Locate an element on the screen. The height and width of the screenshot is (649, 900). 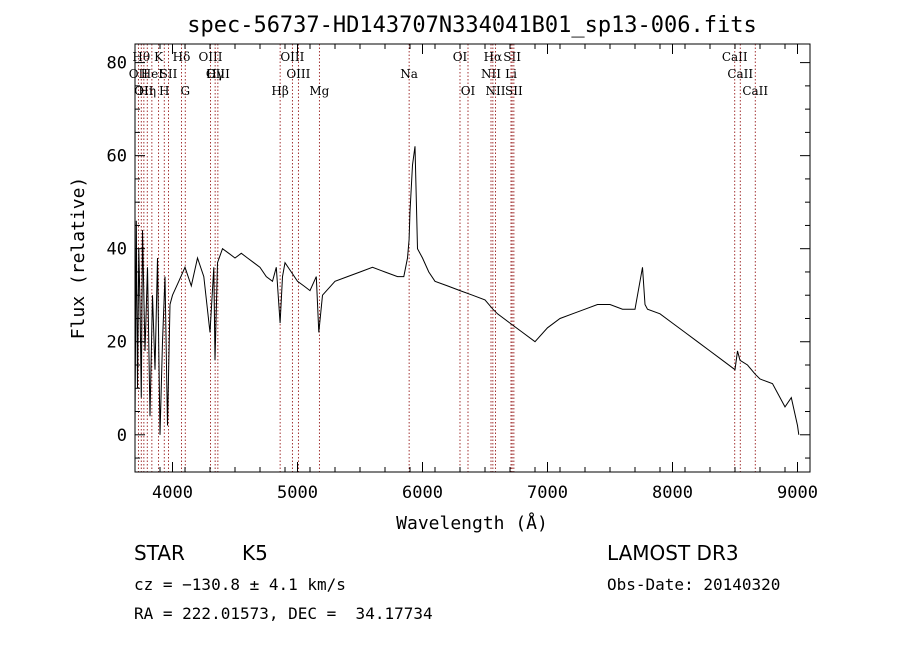
x-tick-label: 8000 is located at coordinates (672, 493).